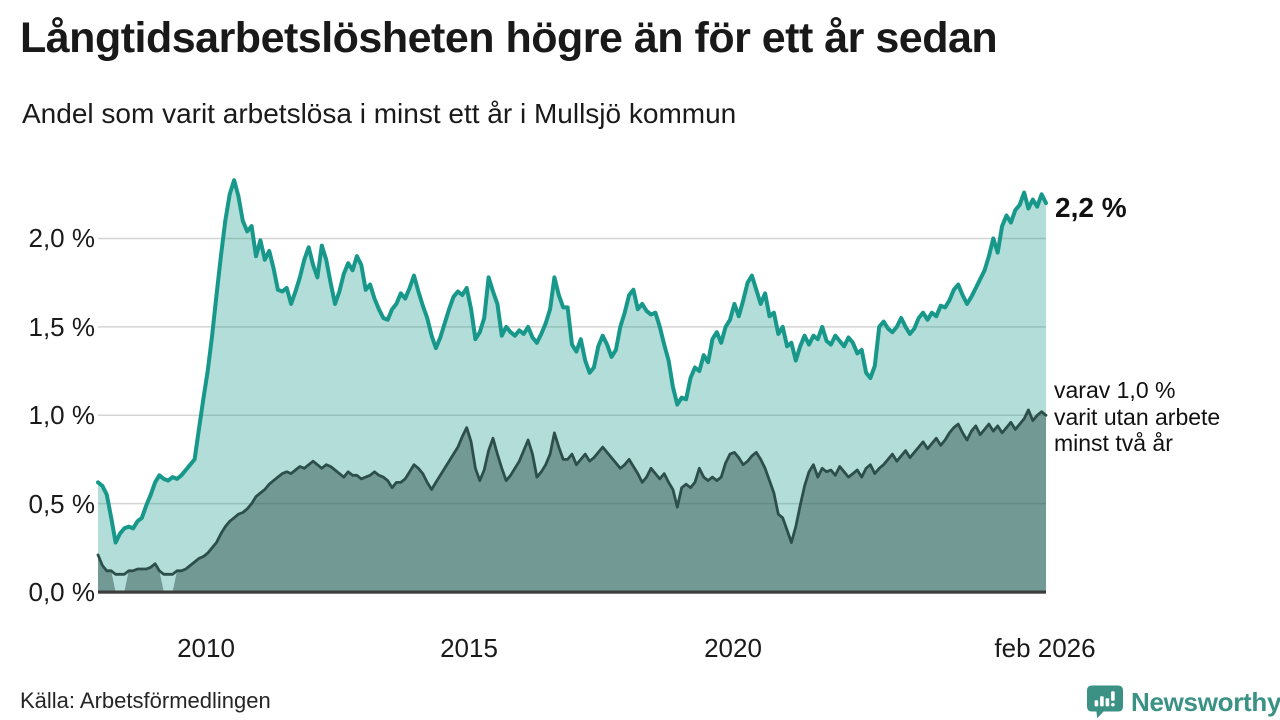 This screenshot has width=1280, height=720. Describe the element at coordinates (1045, 648) in the screenshot. I see `x-tick-label-feb-2026: feb 2026` at that location.